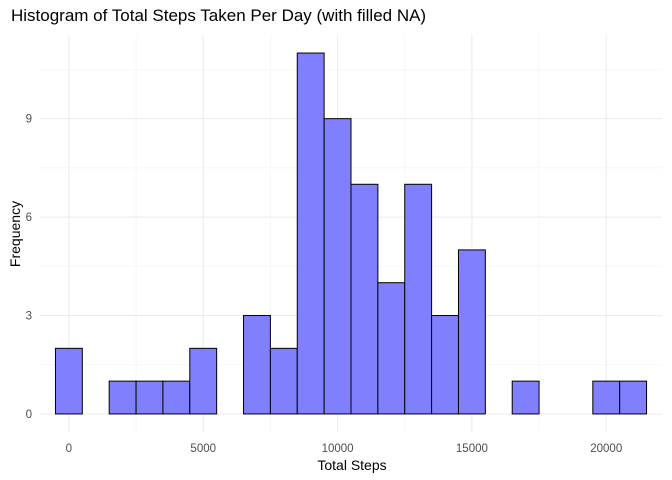 The height and width of the screenshot is (480, 672). I want to click on x-tick-label: 0, so click(69, 449).